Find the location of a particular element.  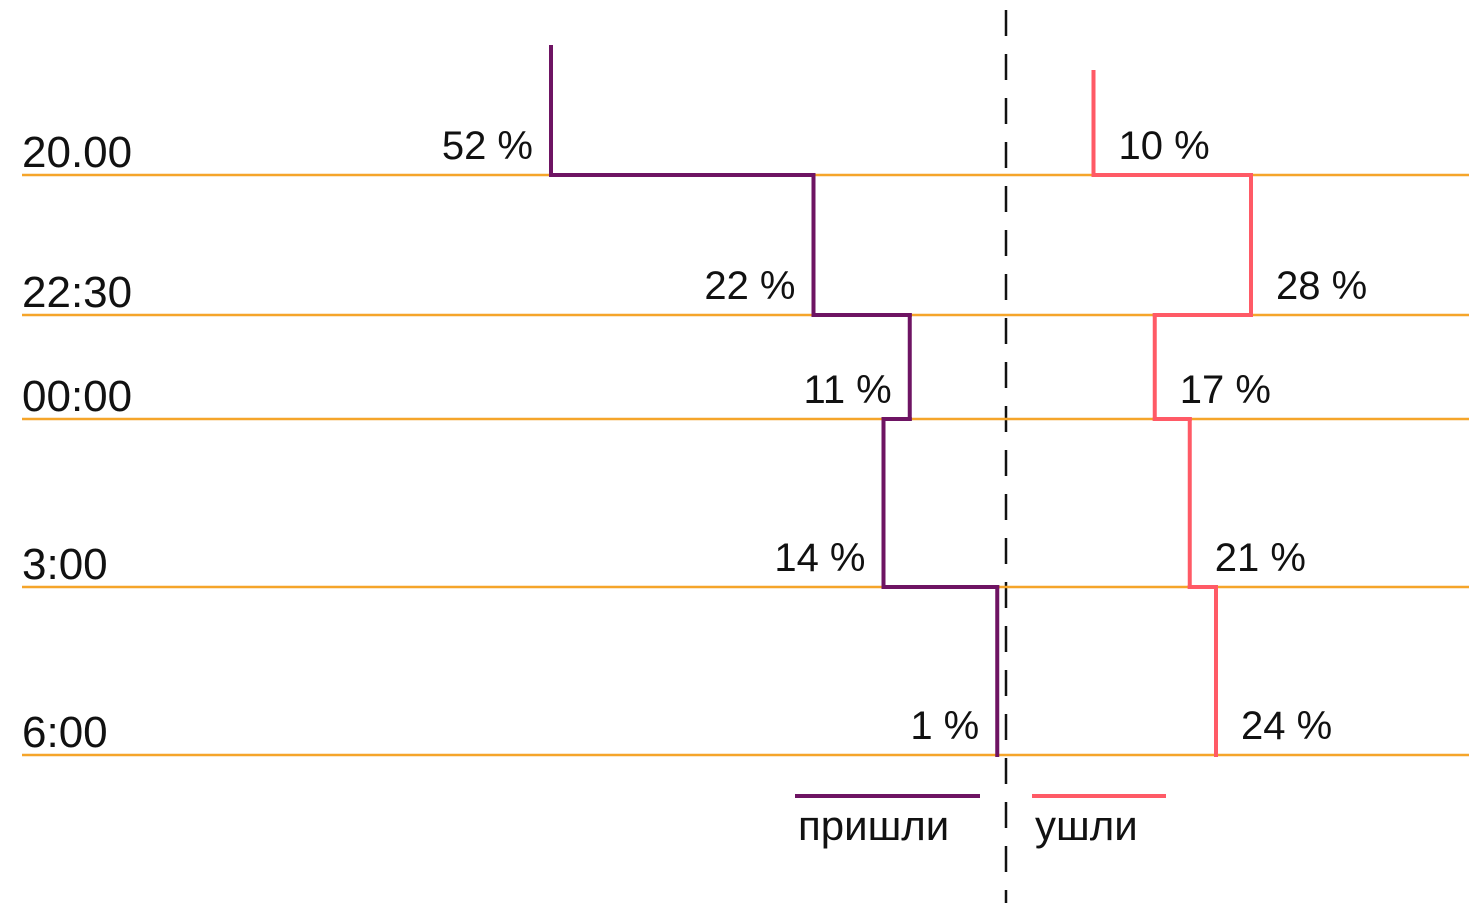

value-label: 24 % is located at coordinates (1286, 726).